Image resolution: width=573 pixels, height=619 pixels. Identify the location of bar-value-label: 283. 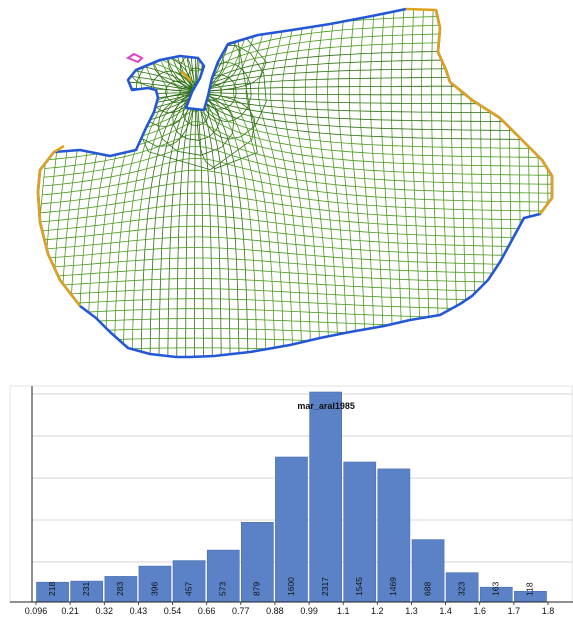
(120, 589).